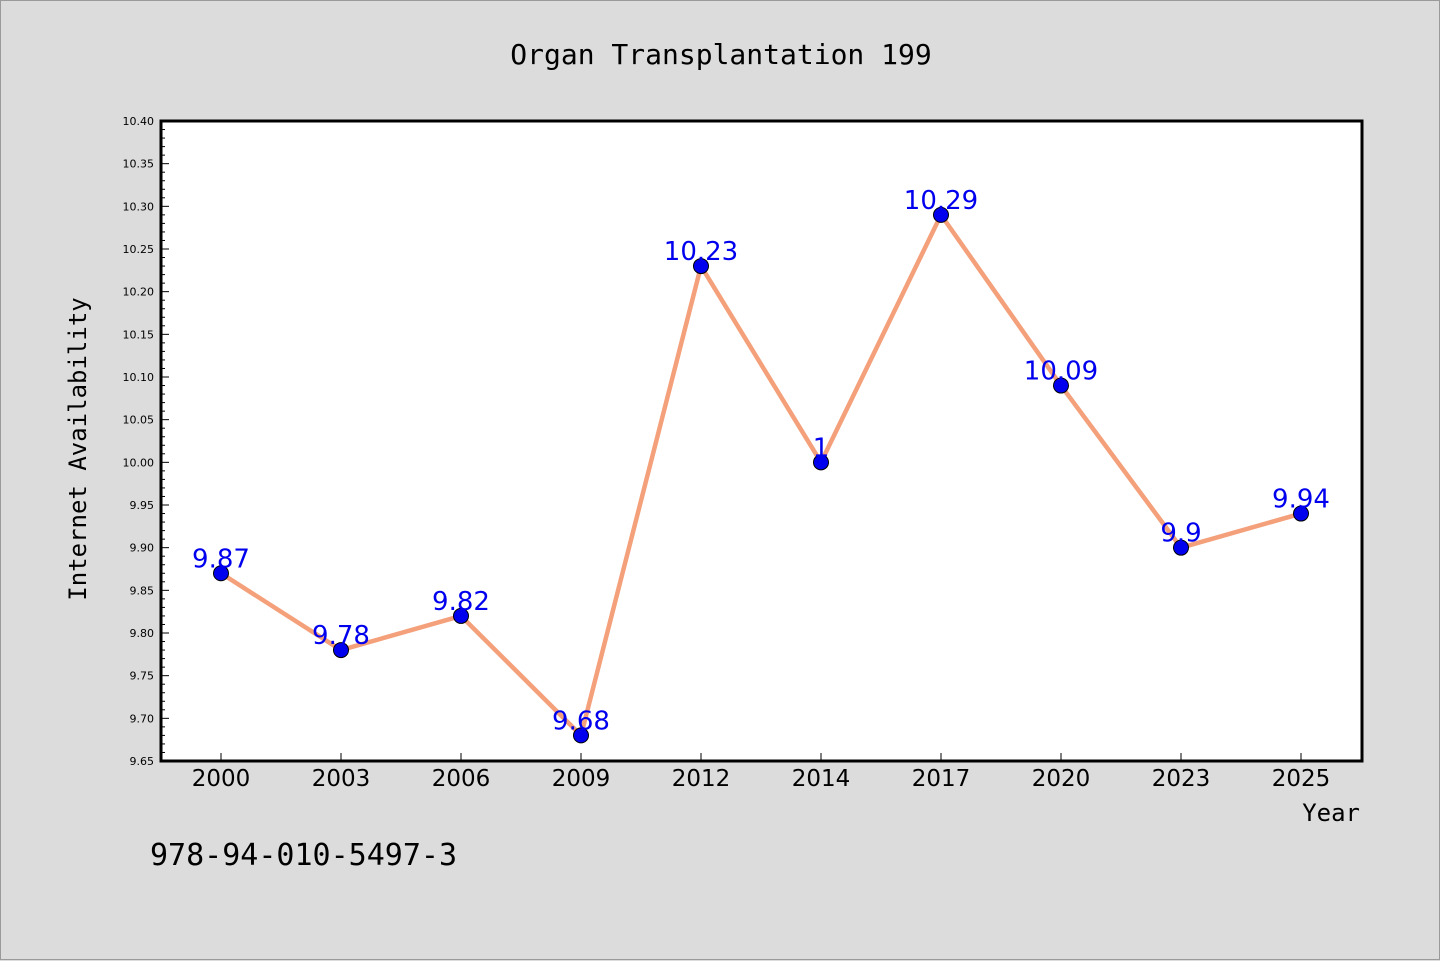 Image resolution: width=1440 pixels, height=961 pixels. Describe the element at coordinates (139, 420) in the screenshot. I see `y-tick-label: 10.05` at that location.